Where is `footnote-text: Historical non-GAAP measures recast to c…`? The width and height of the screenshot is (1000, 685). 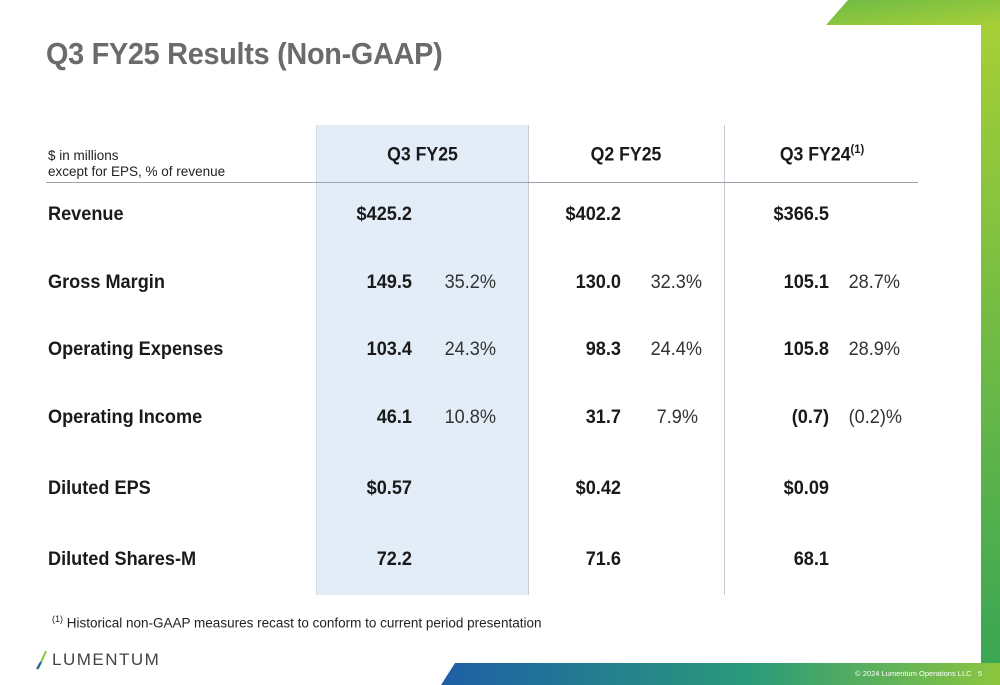 footnote-text: Historical non-GAAP measures recast to c… is located at coordinates (302, 623).